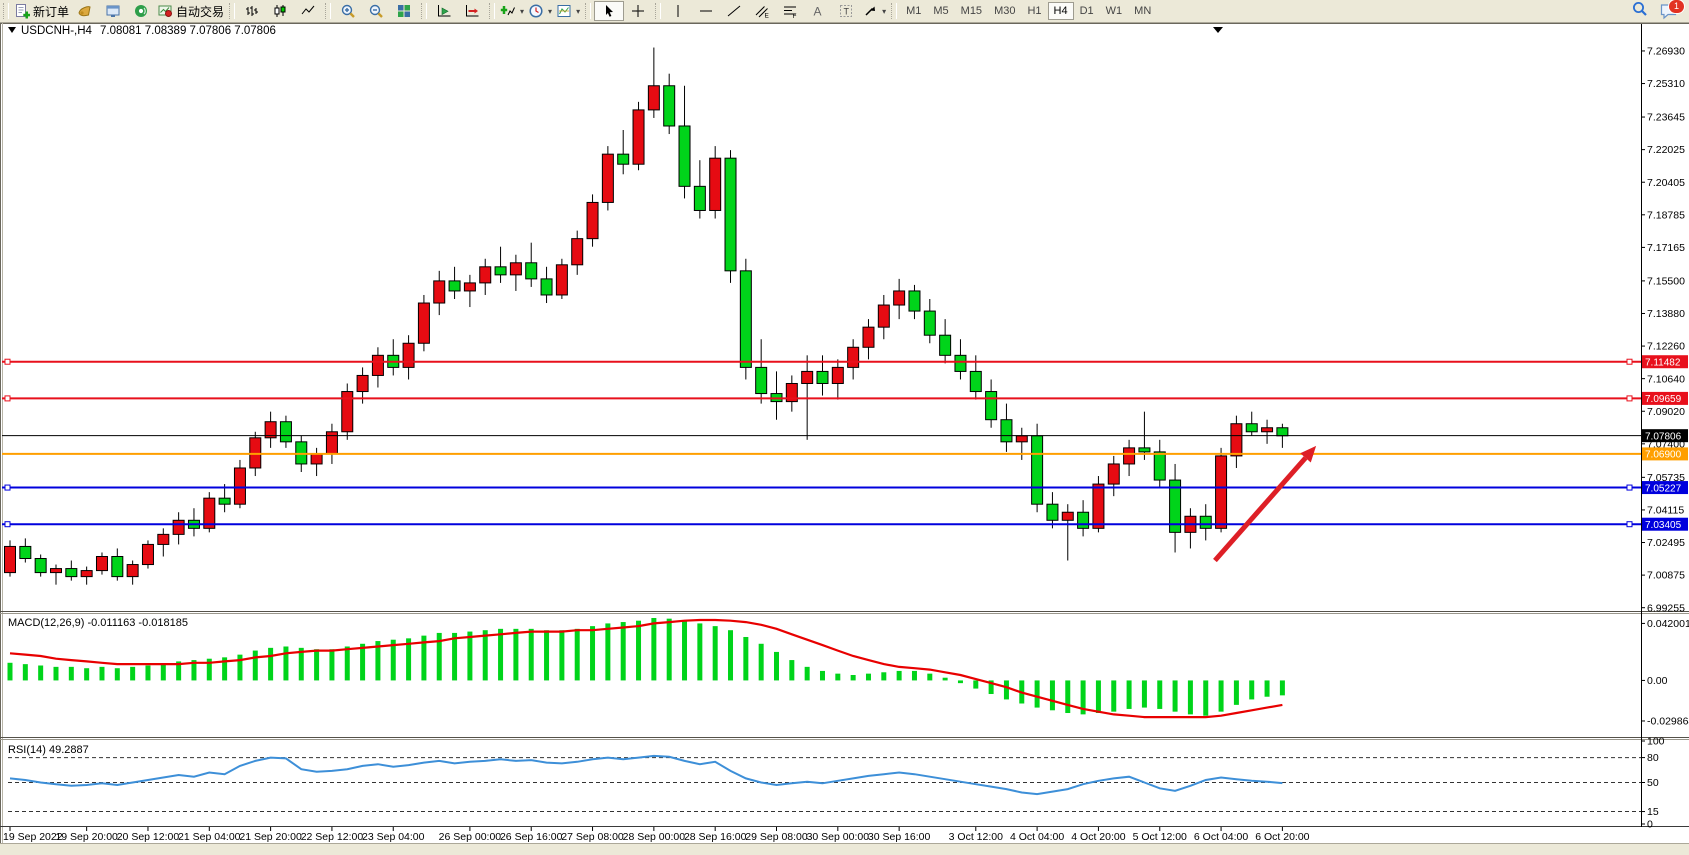 Image resolution: width=1689 pixels, height=855 pixels. Describe the element at coordinates (1060, 11) in the screenshot. I see `timeframe-button-h4: H4` at that location.